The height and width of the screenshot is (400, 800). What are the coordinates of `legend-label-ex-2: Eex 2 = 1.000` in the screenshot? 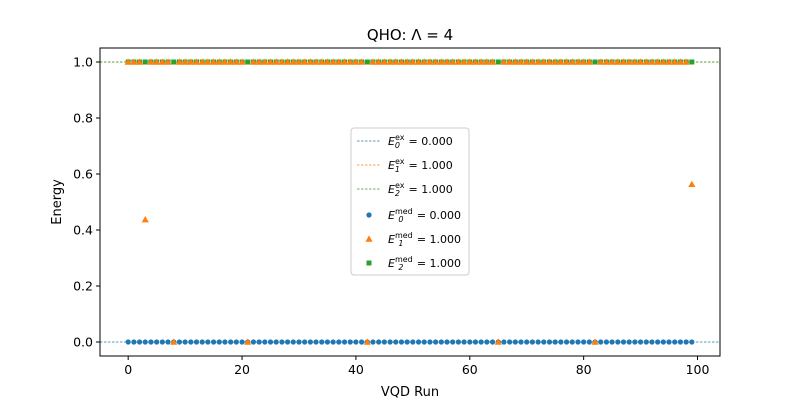 It's located at (420, 189).